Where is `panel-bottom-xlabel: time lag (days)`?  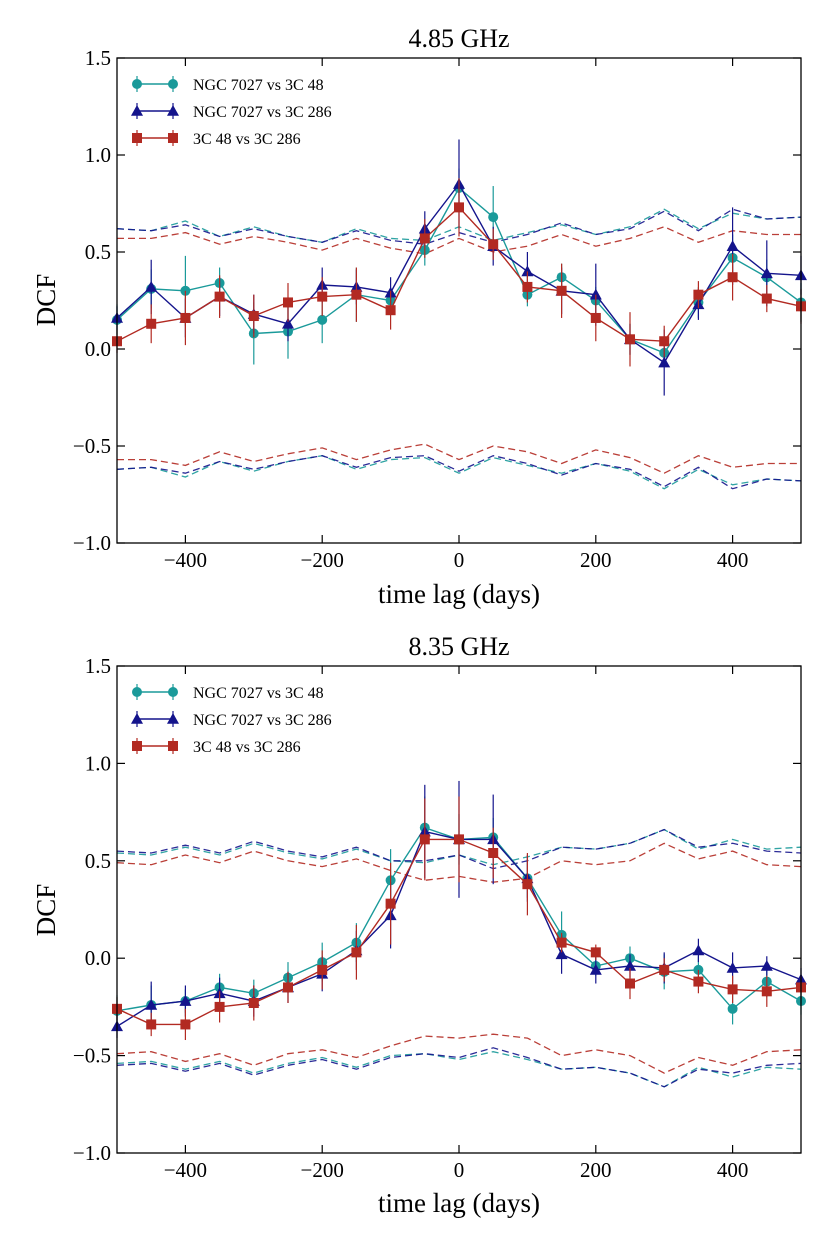
panel-bottom-xlabel: time lag (days) is located at coordinates (459, 1203).